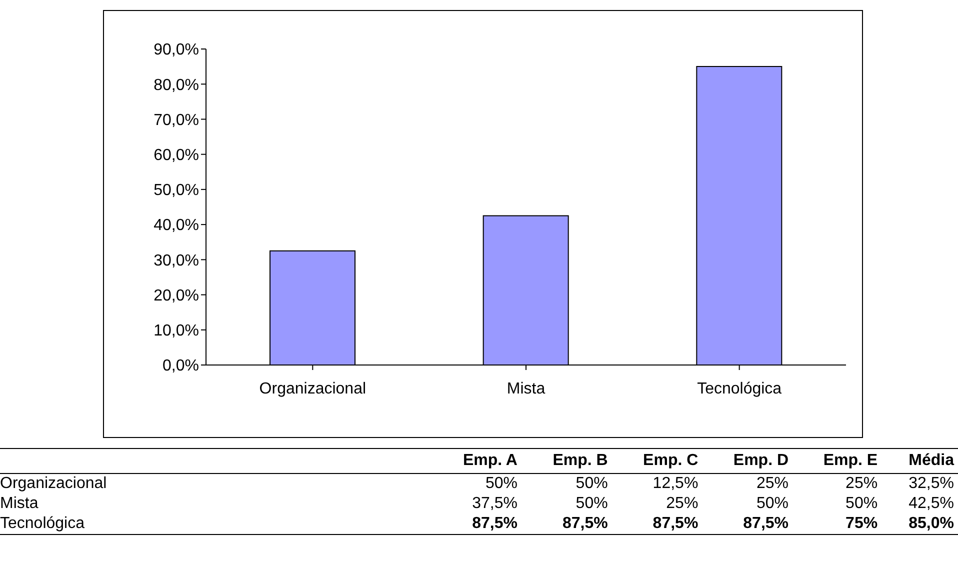 The height and width of the screenshot is (561, 958). Describe the element at coordinates (176, 50) in the screenshot. I see `y-tick-label: 90,0%` at that location.